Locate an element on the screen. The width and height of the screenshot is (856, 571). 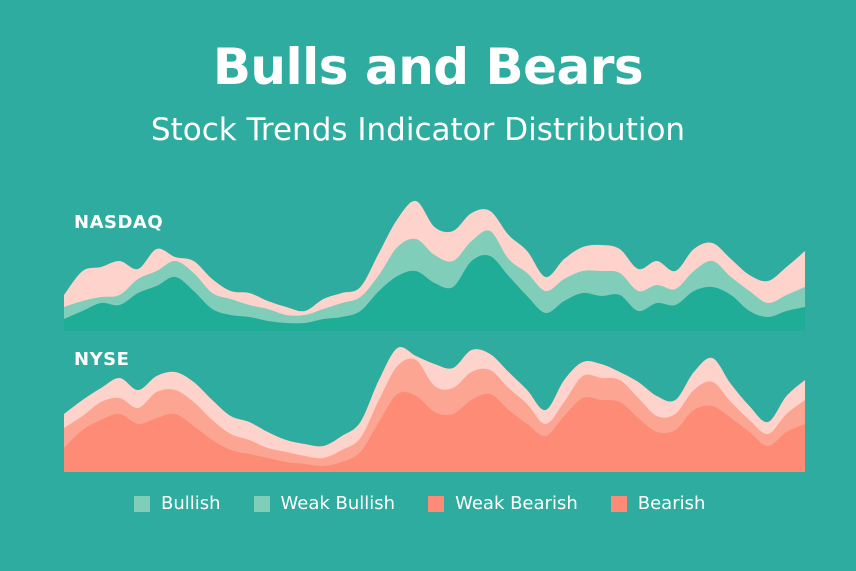
legend-item-bullish: Bullish is located at coordinates (177, 503).